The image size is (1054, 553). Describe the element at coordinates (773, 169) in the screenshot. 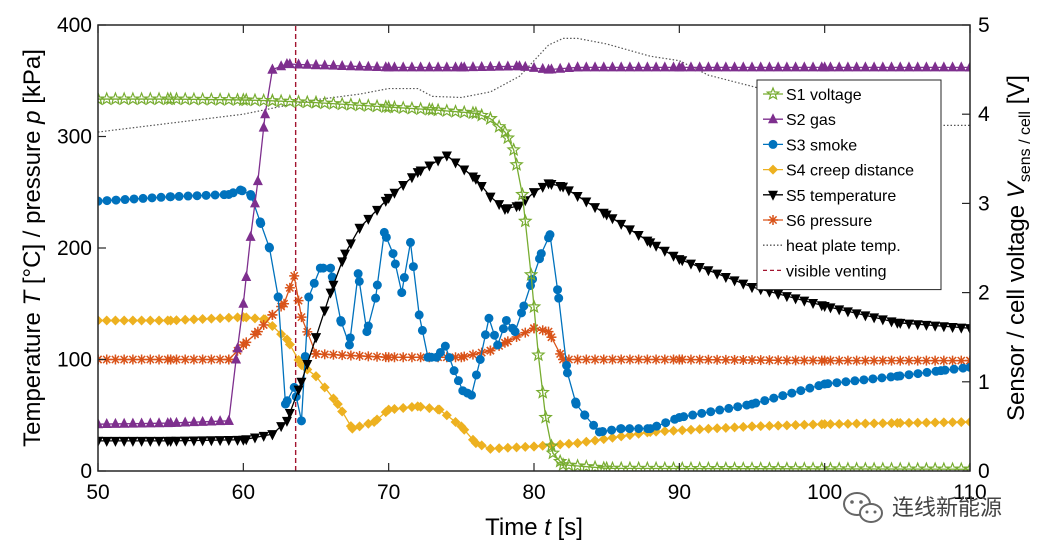

I see `legend-marker` at that location.